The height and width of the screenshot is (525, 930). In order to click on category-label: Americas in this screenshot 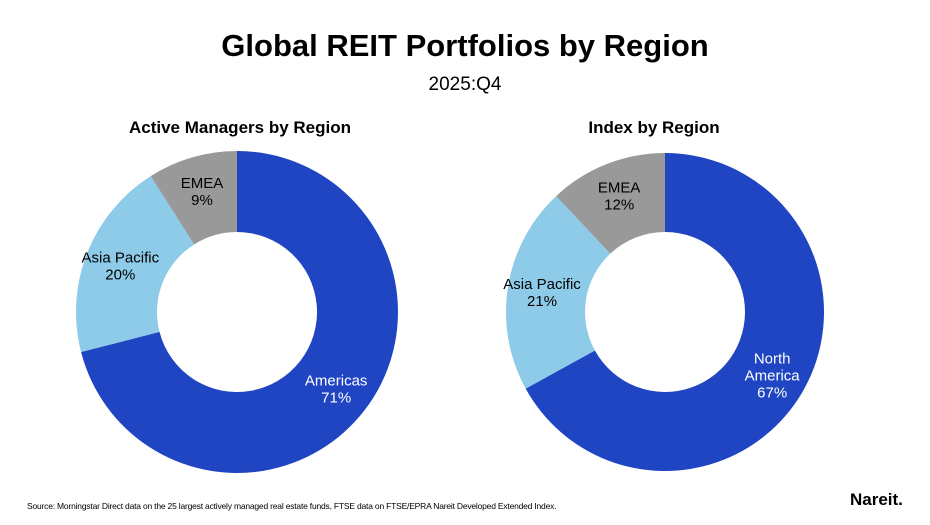, I will do `click(336, 380)`.